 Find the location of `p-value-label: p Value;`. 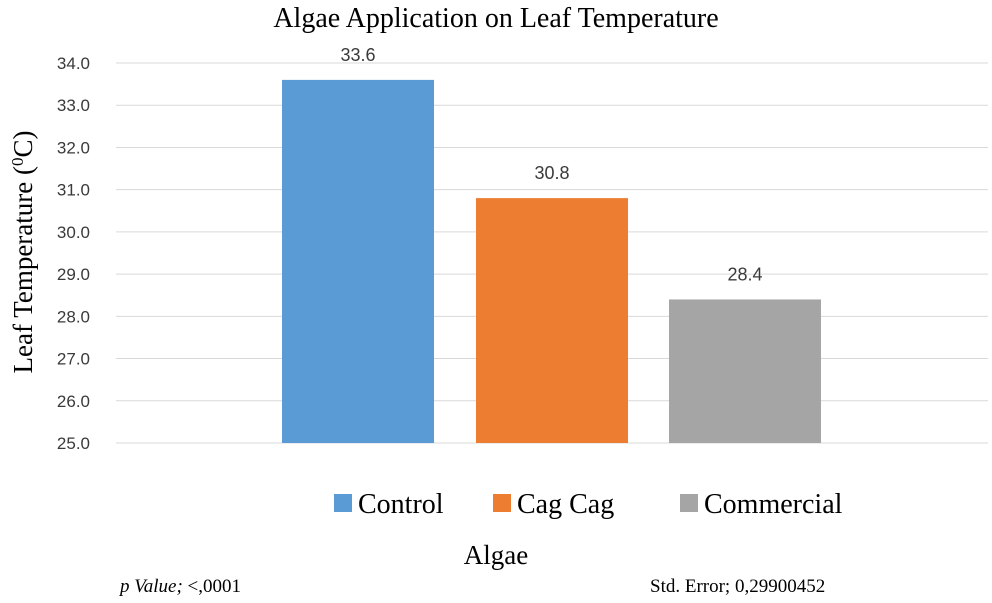

p-value-label: p Value; is located at coordinates (150, 586).